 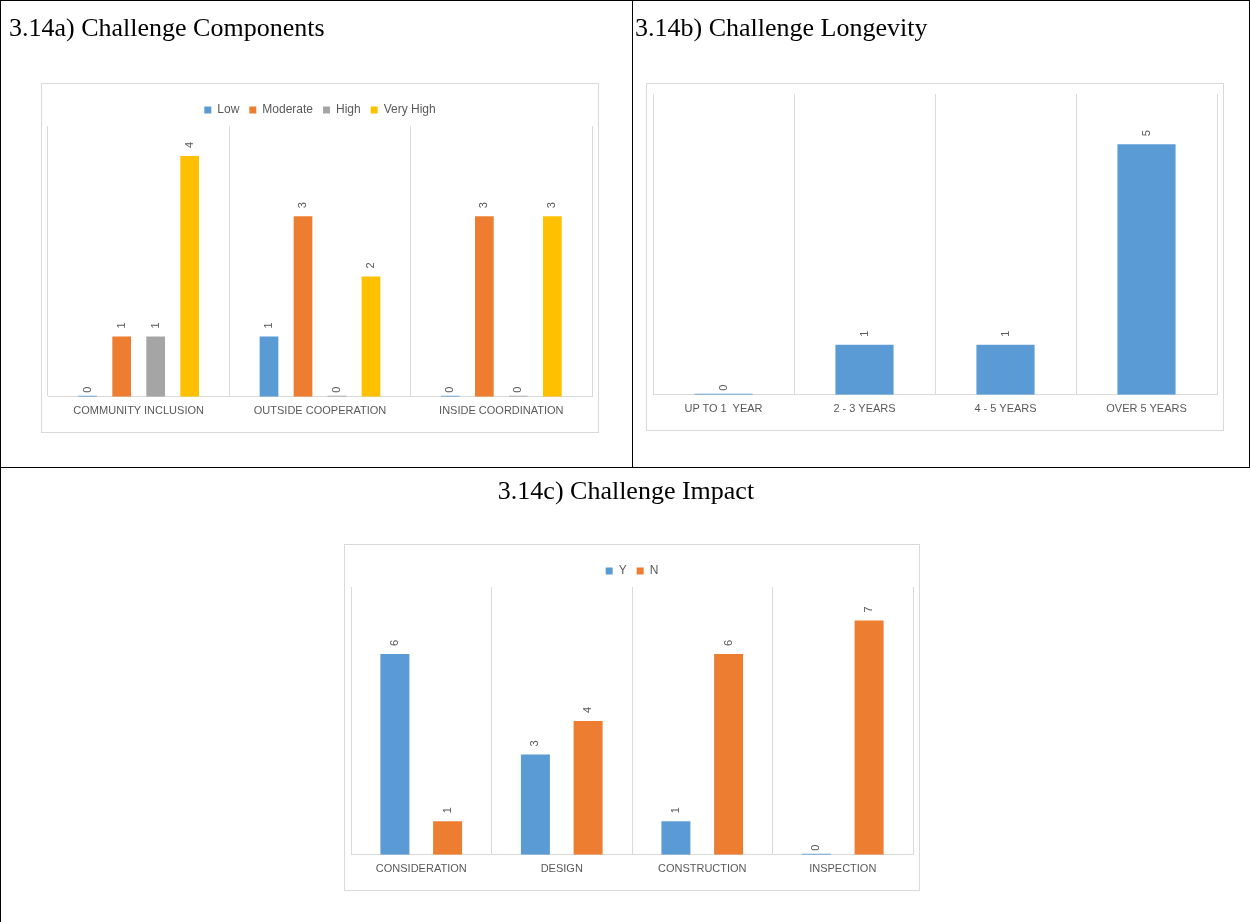 What do you see at coordinates (139, 410) in the screenshot?
I see `x-tick-label: COMMUNITY INCLUSION` at bounding box center [139, 410].